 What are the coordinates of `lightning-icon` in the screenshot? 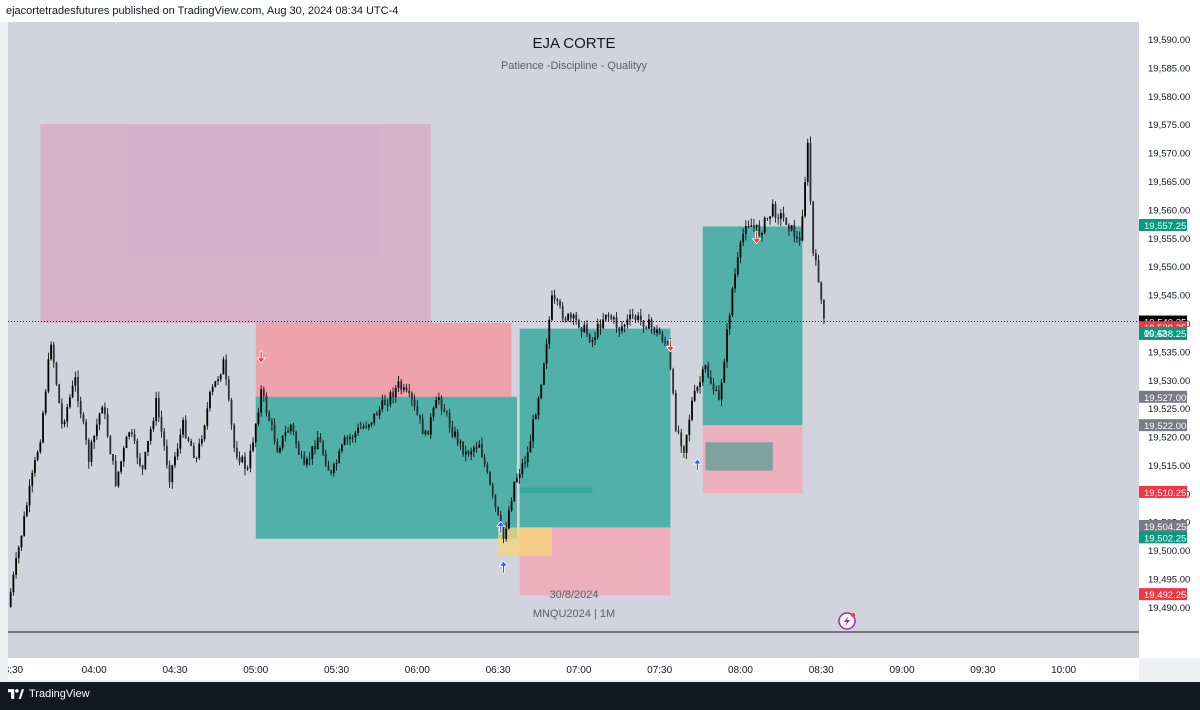 It's located at (847, 621).